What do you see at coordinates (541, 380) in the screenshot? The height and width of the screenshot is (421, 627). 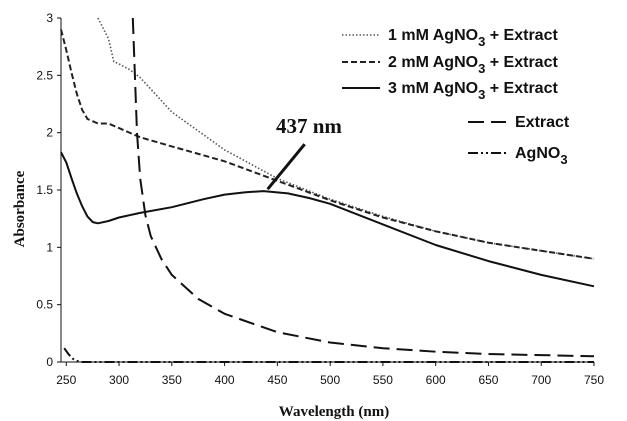 I see `x-tick-label: 700` at bounding box center [541, 380].